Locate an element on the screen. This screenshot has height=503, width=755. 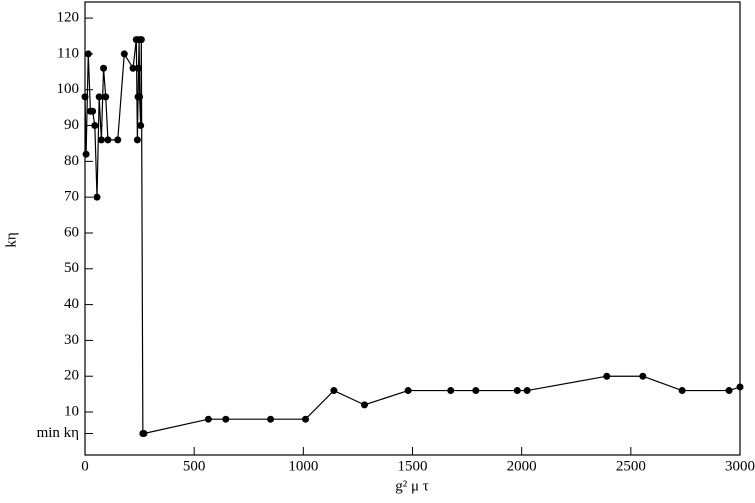
y-tick-label: 120 is located at coordinates (68, 18).